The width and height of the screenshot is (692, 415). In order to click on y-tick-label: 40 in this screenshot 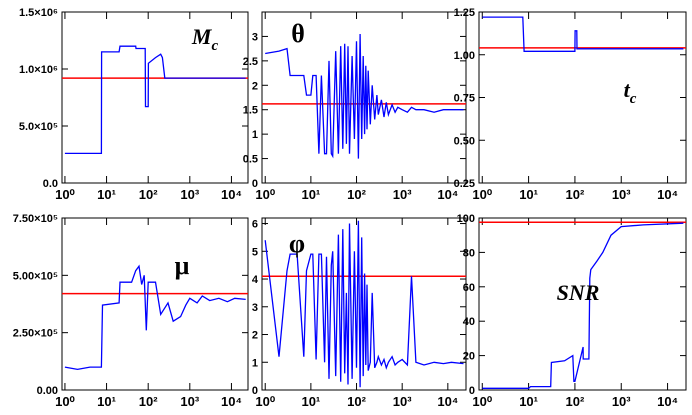, I will do `click(469, 322)`.